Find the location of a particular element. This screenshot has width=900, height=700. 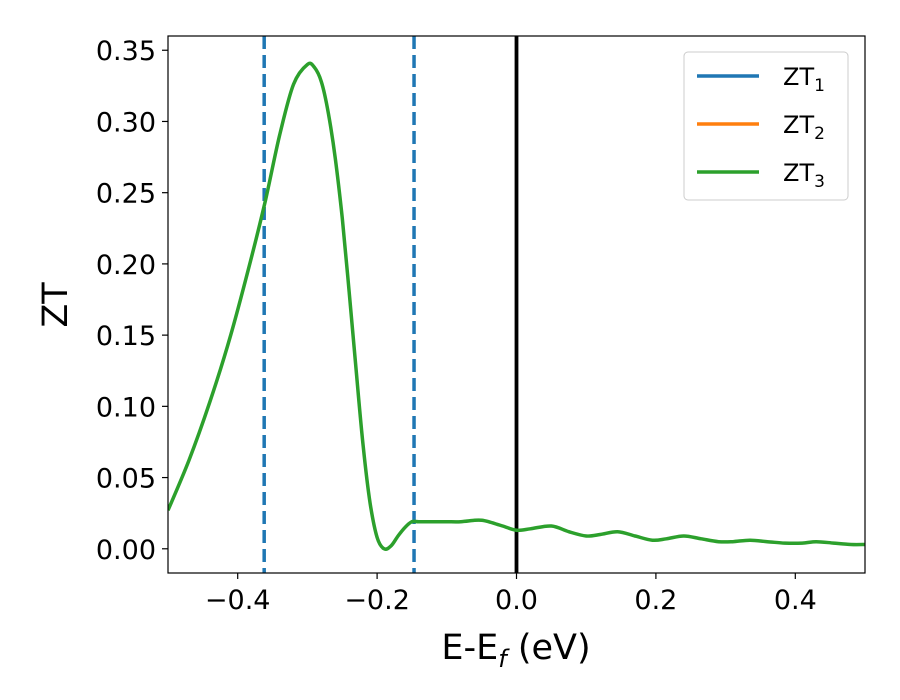

legend: ZT1 ZT2 ZT3 is located at coordinates (766, 126).